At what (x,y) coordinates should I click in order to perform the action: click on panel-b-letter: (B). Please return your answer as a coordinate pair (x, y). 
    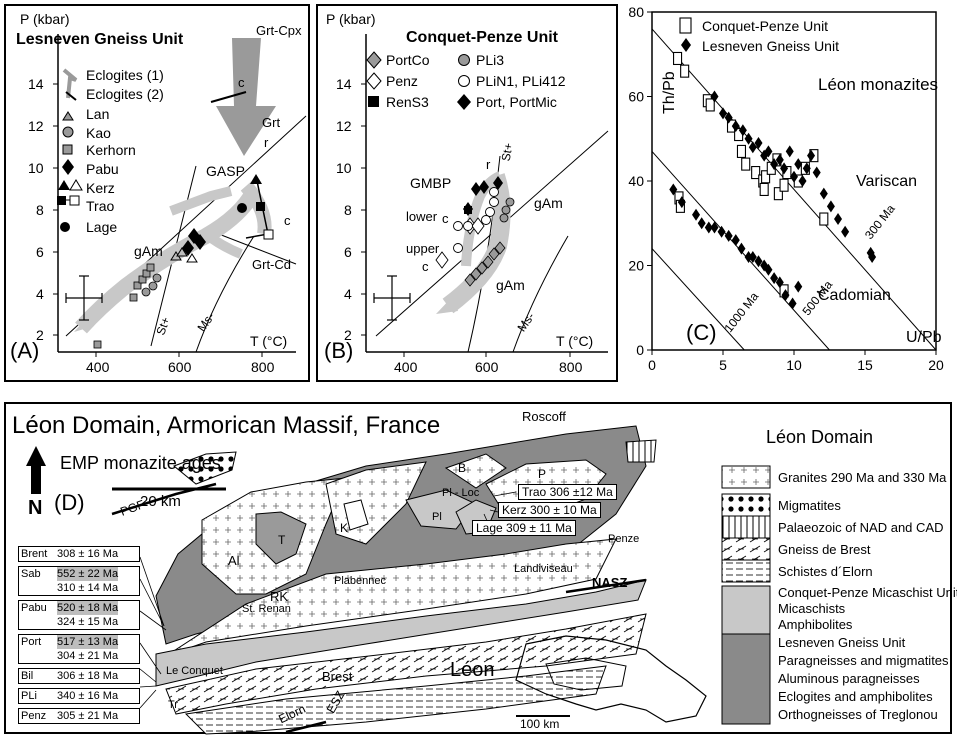
    Looking at the image, I should click on (339, 350).